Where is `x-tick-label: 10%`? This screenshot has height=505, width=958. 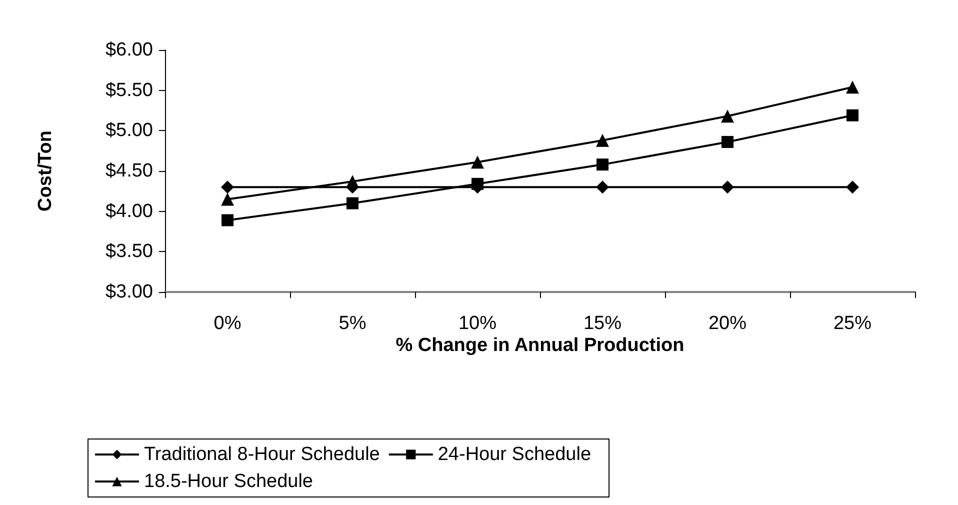 x-tick-label: 10% is located at coordinates (477, 323).